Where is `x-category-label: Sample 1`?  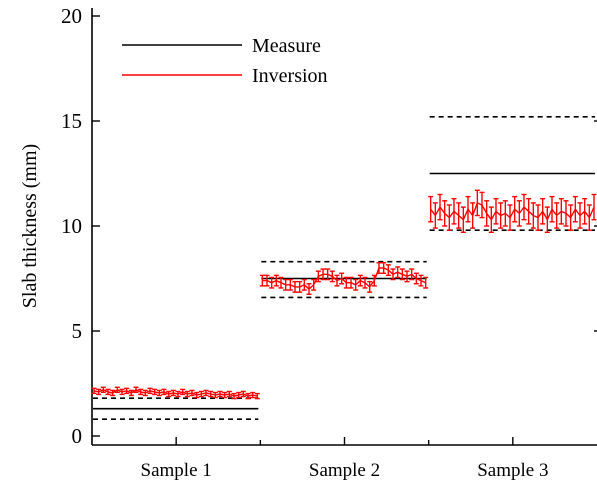 x-category-label: Sample 1 is located at coordinates (176, 470).